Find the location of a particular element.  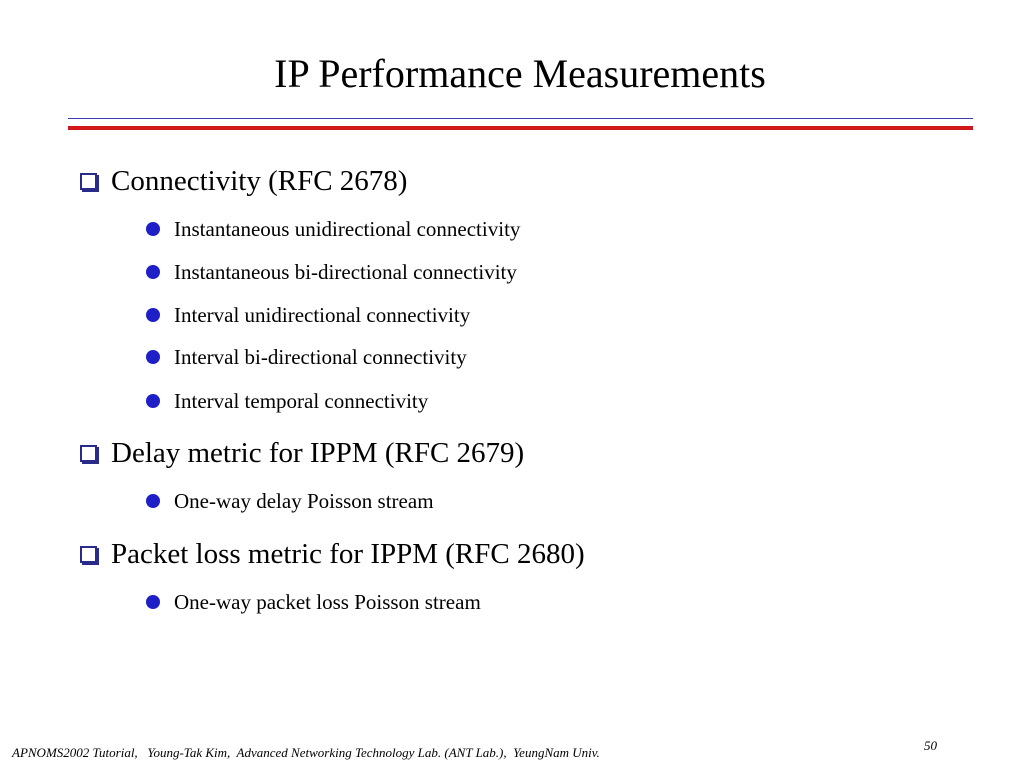

list-item: Interval bi-directional connectivity is located at coordinates (306, 357).